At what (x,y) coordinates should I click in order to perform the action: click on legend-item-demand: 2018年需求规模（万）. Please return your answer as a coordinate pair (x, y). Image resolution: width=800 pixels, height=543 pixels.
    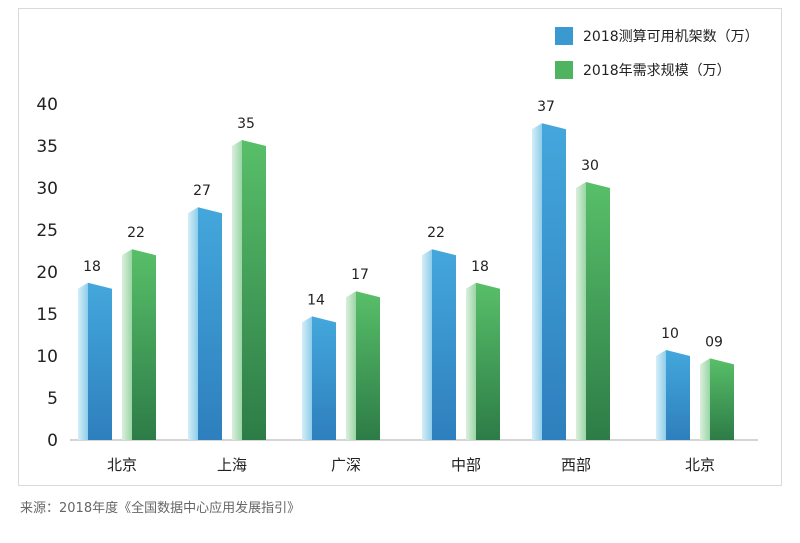
    Looking at the image, I should click on (657, 70).